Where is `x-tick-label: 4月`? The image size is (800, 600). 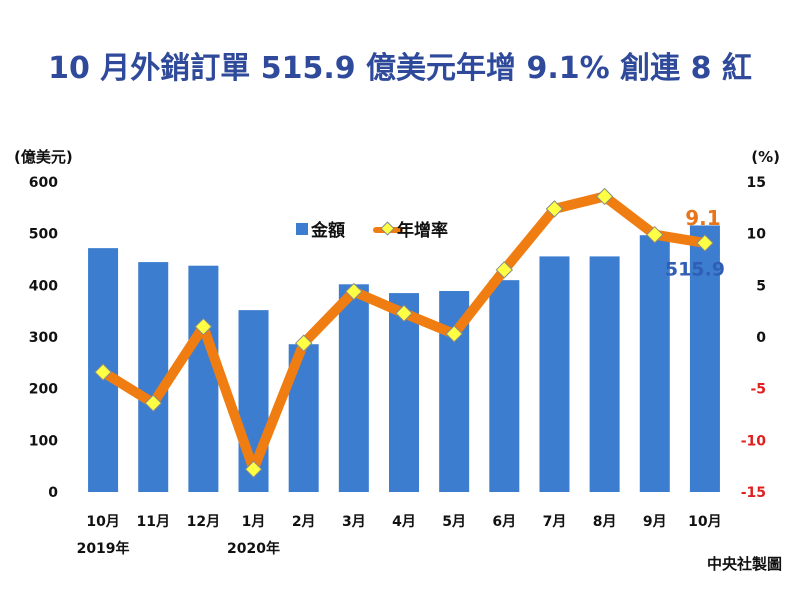
x-tick-label: 4月 is located at coordinates (404, 522).